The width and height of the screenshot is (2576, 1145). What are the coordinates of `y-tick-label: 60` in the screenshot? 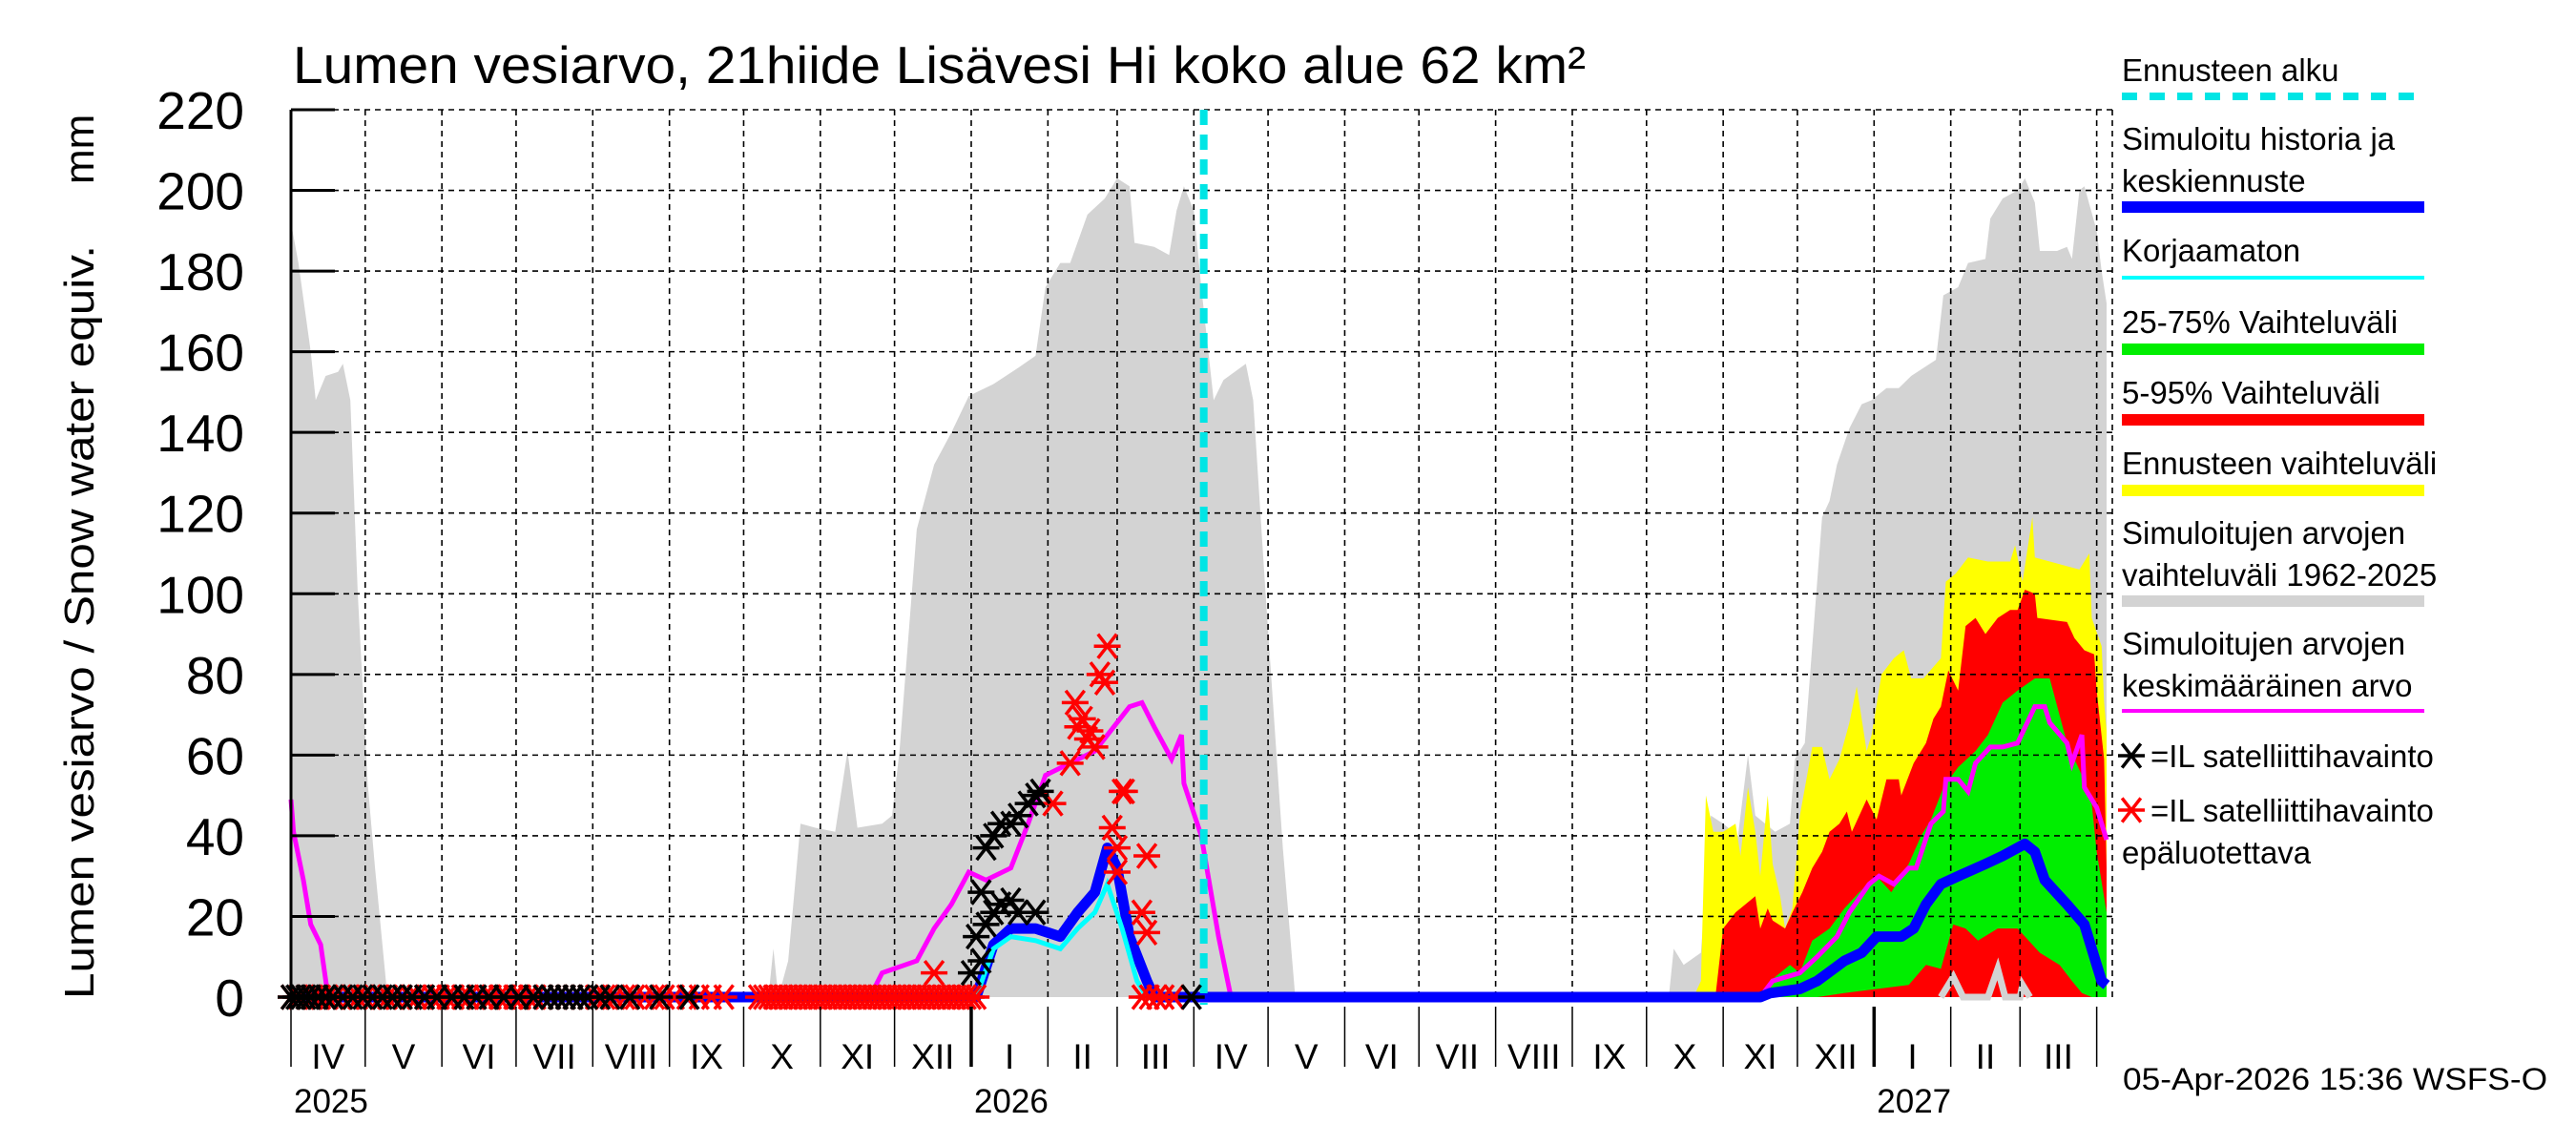 It's located at (215, 756).